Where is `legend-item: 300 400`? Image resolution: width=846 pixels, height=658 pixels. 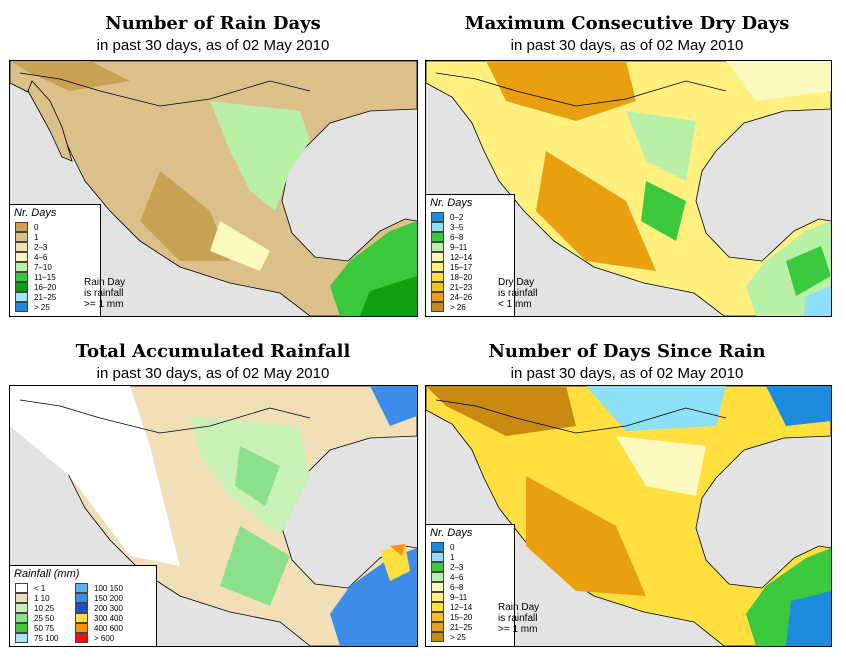 legend-item: 300 400 is located at coordinates (105, 618).